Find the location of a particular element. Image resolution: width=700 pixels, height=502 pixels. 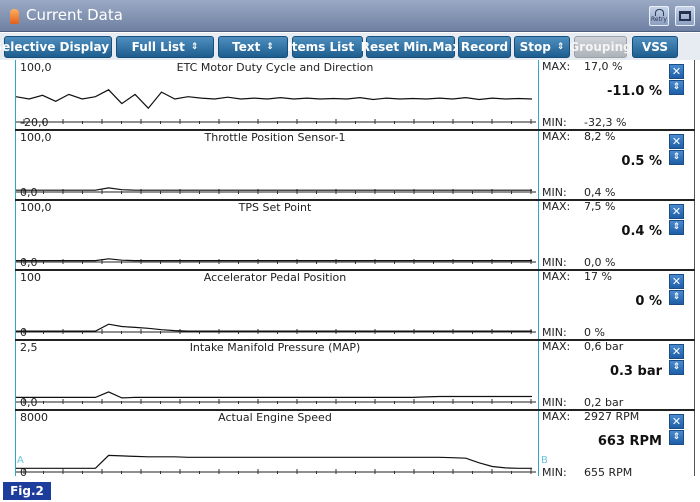

panel-title: Throttle Position Sensor-1 is located at coordinates (275, 137).